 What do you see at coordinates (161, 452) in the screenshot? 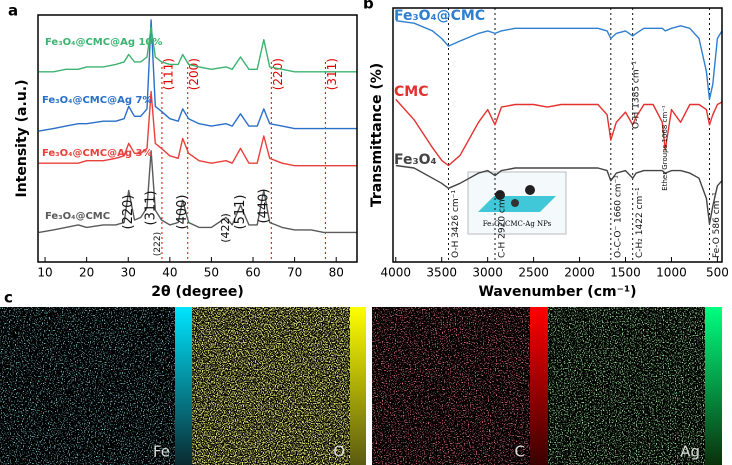
I see `map-label: Fe` at bounding box center [161, 452].